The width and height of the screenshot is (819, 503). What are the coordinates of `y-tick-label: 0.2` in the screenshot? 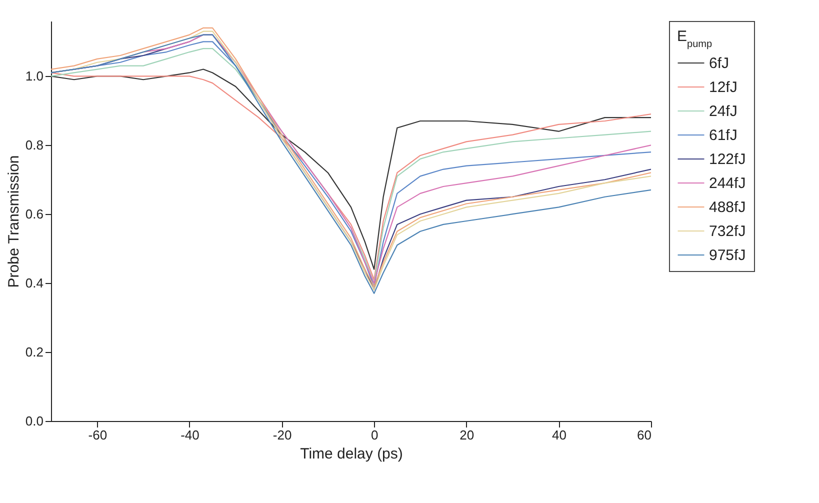 It's located at (34, 352).